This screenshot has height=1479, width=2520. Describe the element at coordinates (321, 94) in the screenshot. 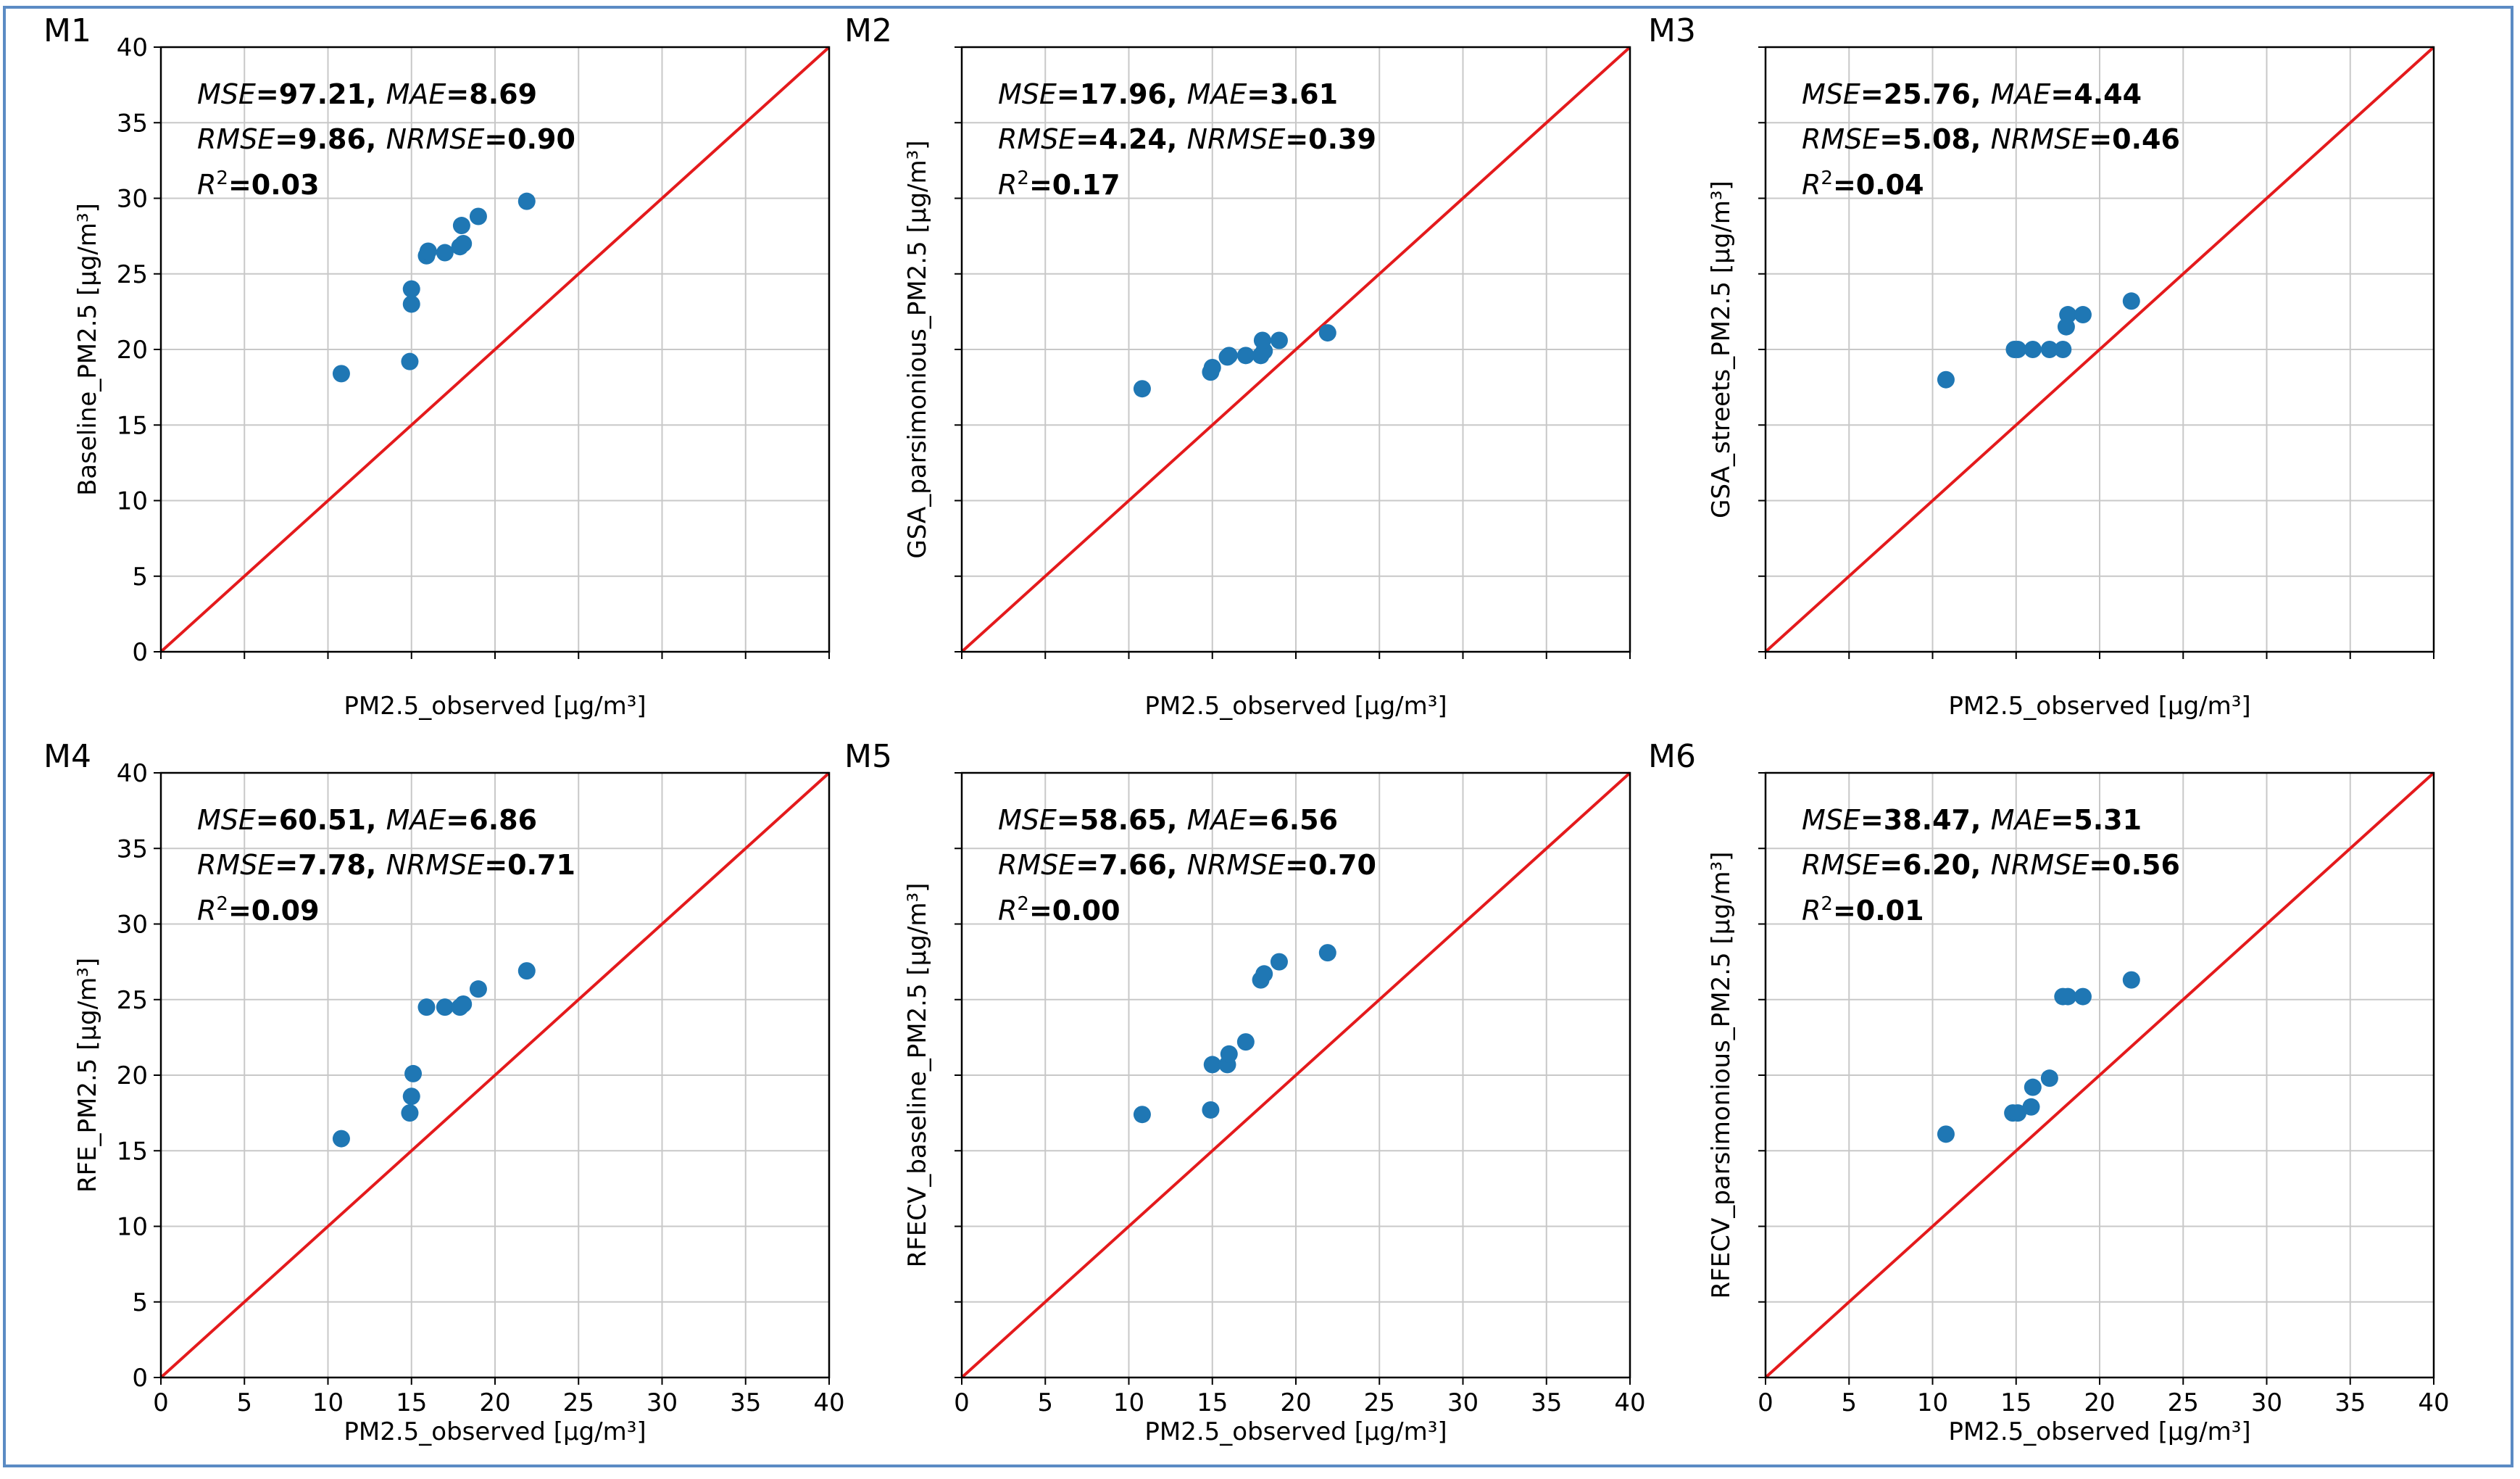

I see `m1-mse-value: =97.21,` at that location.